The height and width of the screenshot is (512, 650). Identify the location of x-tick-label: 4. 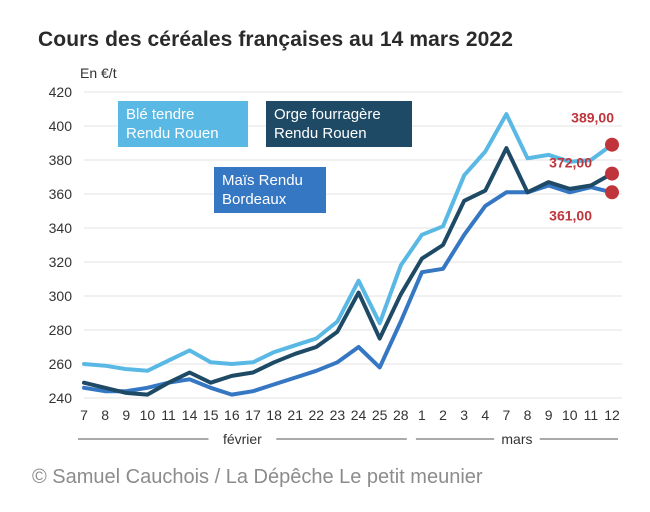
(485, 415).